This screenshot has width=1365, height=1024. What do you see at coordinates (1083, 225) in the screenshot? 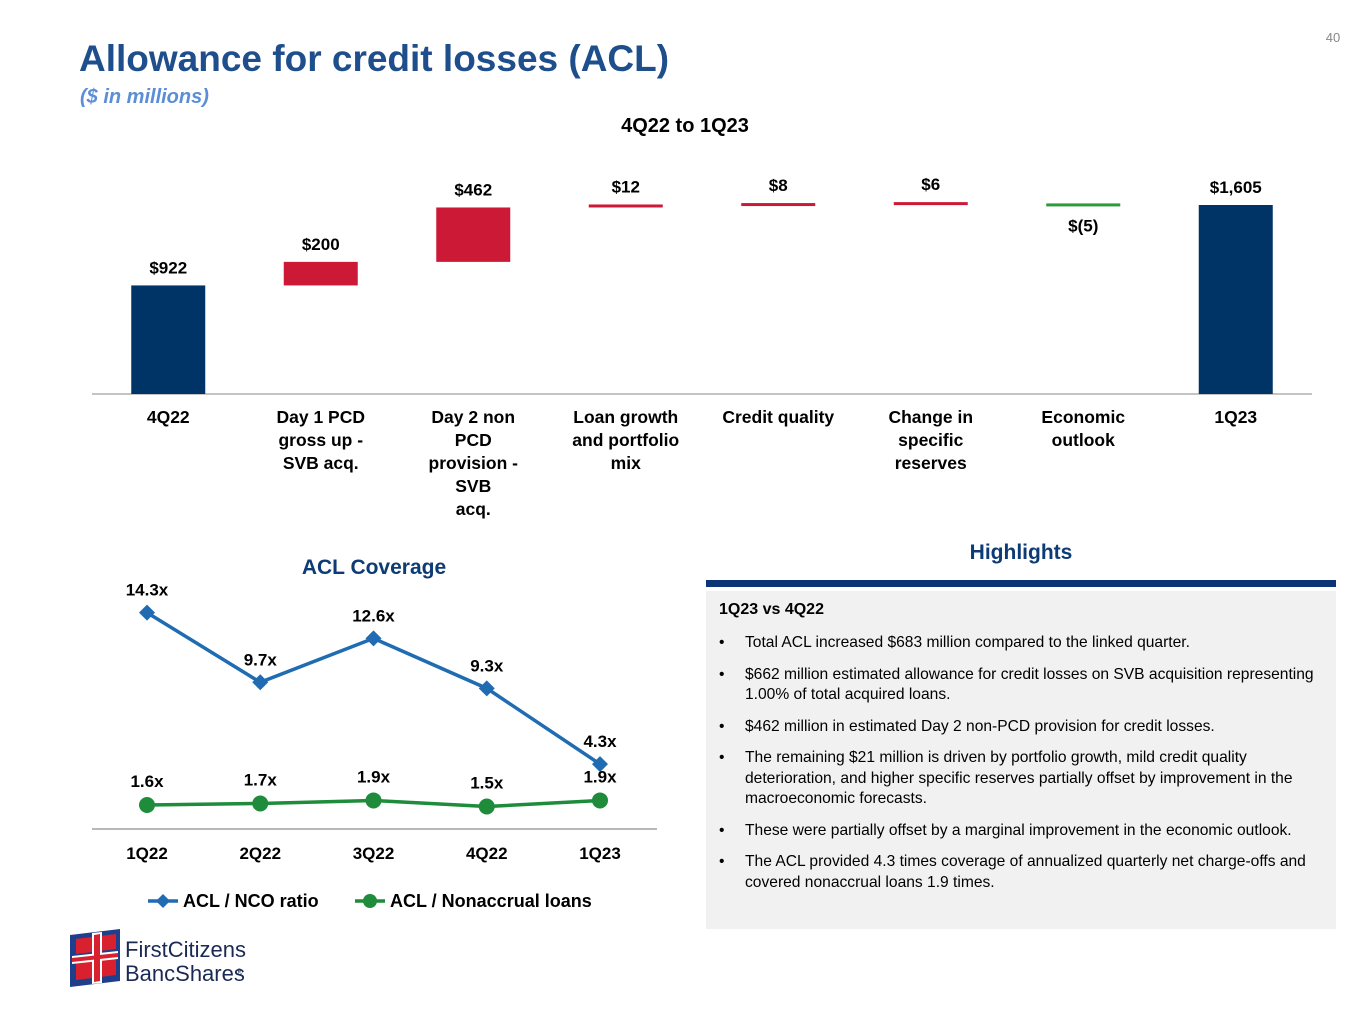
I see `waterfall-value-label: $(5)` at bounding box center [1083, 225].